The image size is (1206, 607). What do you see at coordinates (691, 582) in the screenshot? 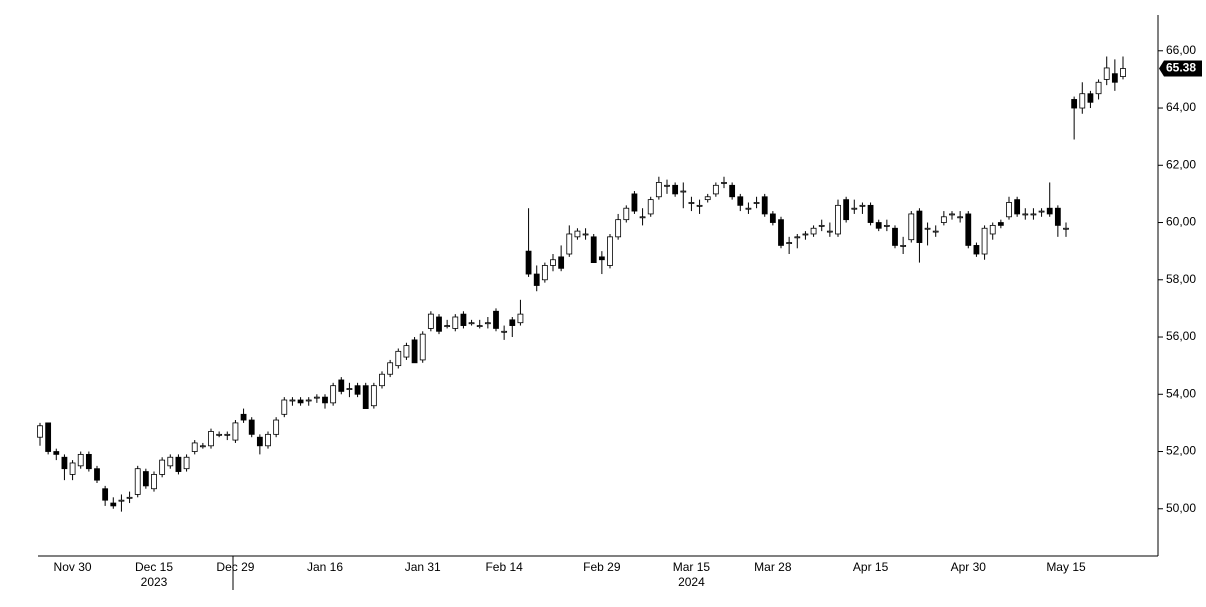
I see `year-label: 2024` at bounding box center [691, 582].